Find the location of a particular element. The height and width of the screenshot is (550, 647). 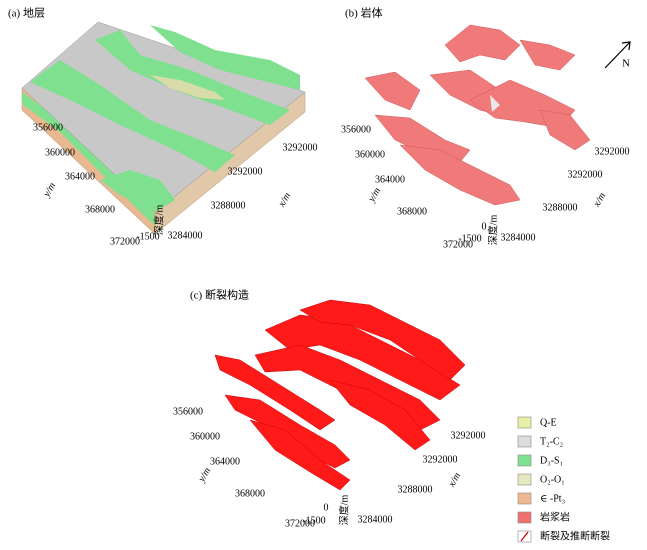

legend-label: 岩浆岩 is located at coordinates (555, 516).